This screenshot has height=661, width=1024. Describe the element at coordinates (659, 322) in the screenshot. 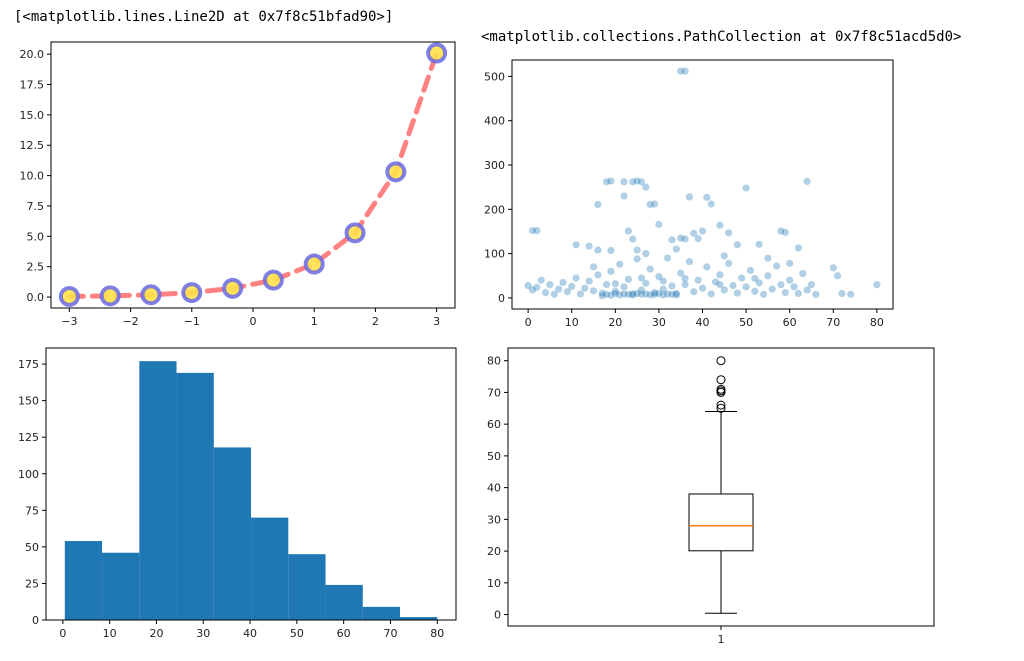

I see `scatter-chart-xtick-label: 30` at that location.